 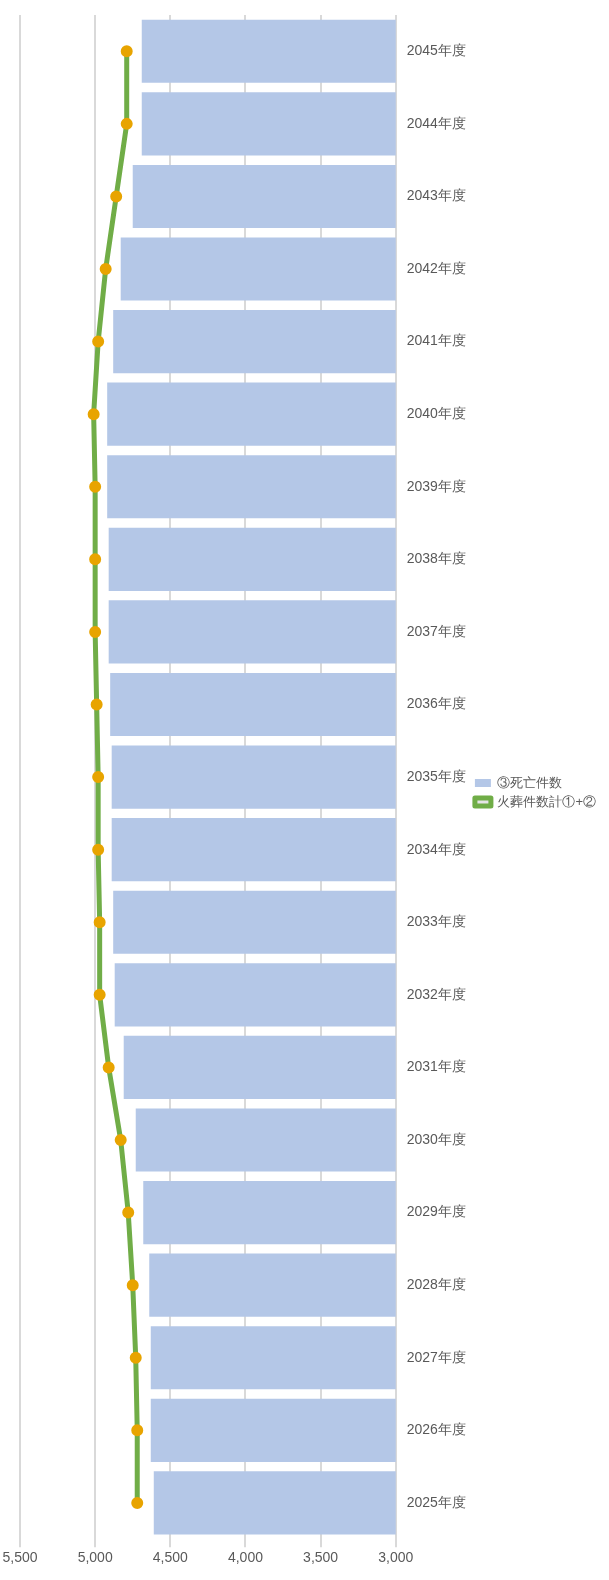 I want to click on y-tick-label: 2025年度, so click(x=436, y=1501).